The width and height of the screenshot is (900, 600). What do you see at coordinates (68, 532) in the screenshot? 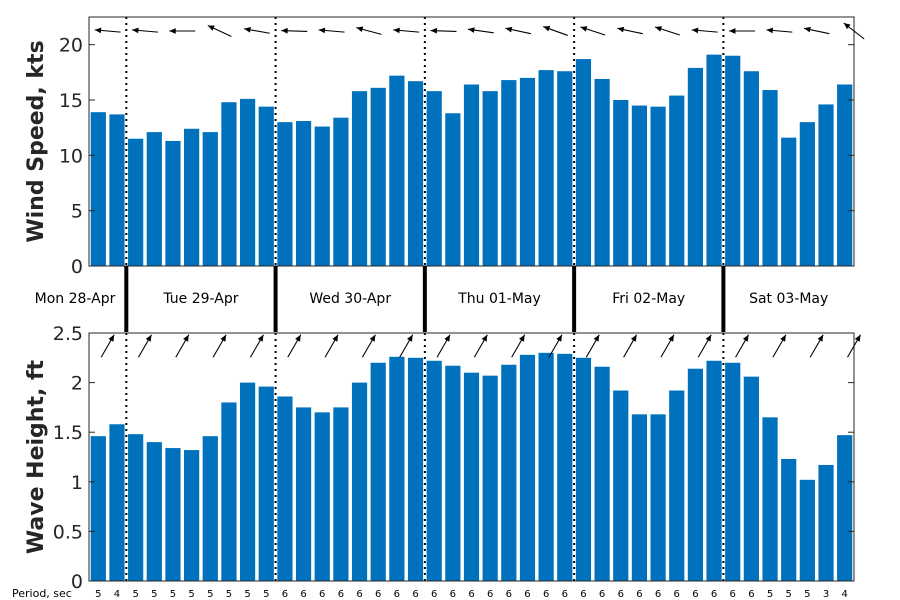
I see `wave-ytick-label: 0.5` at bounding box center [68, 532].